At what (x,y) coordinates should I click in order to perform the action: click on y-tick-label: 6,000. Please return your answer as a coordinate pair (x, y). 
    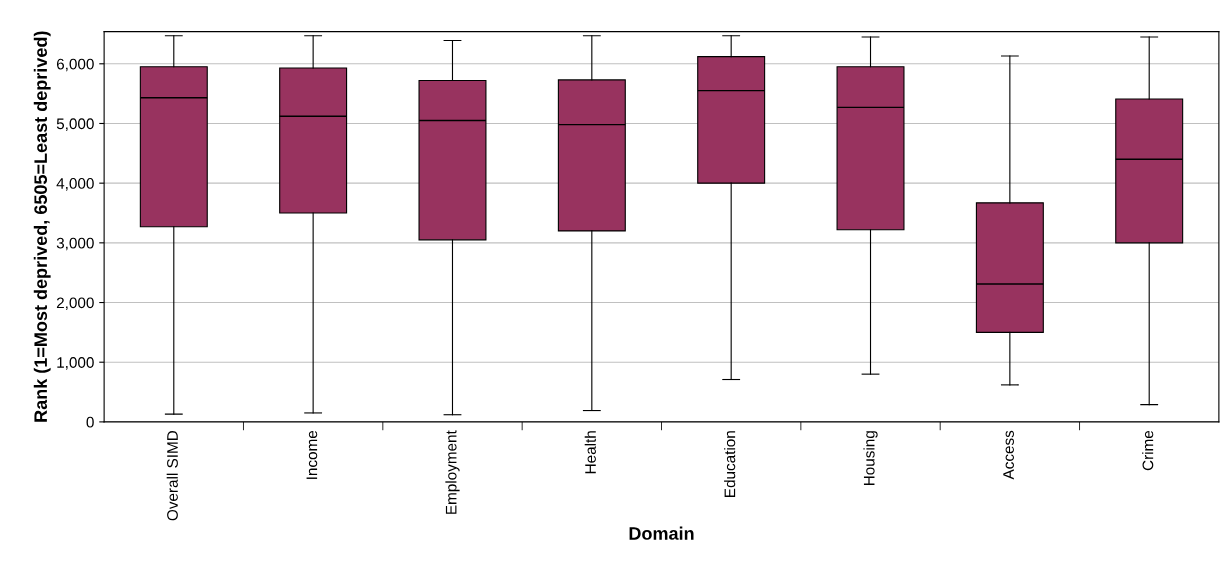
    Looking at the image, I should click on (75, 65).